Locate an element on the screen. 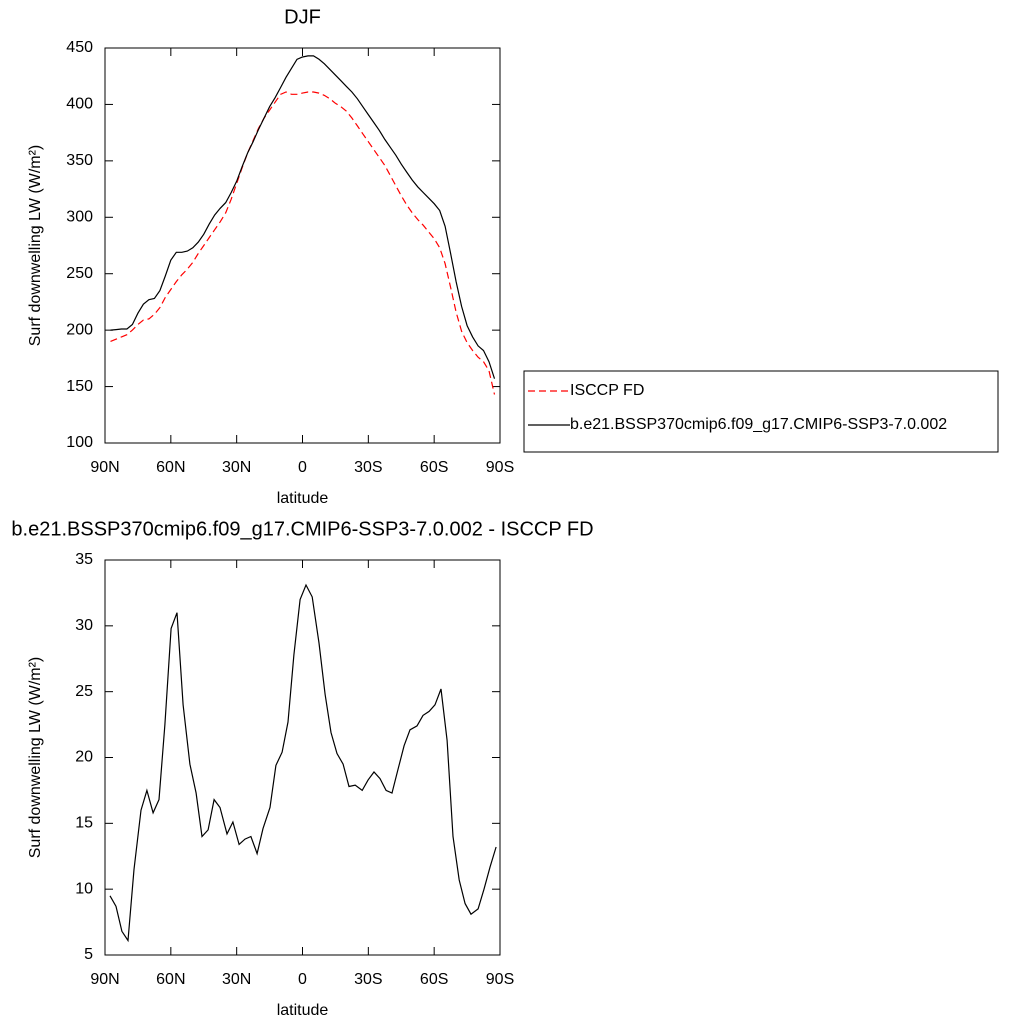 The height and width of the screenshot is (1024, 1024). y-tick-label: 350 is located at coordinates (79, 160).